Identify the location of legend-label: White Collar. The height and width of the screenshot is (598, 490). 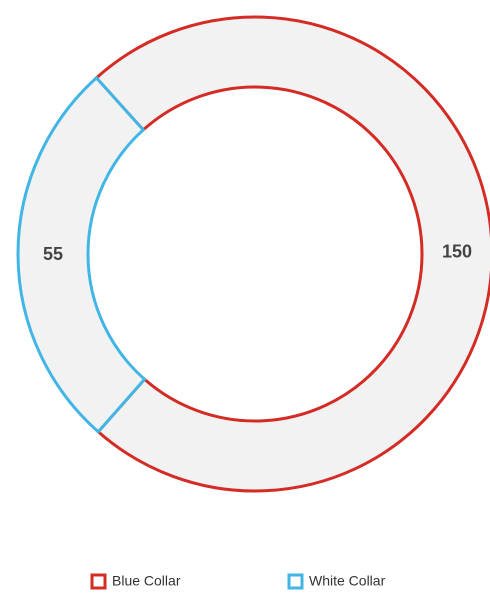
(347, 581).